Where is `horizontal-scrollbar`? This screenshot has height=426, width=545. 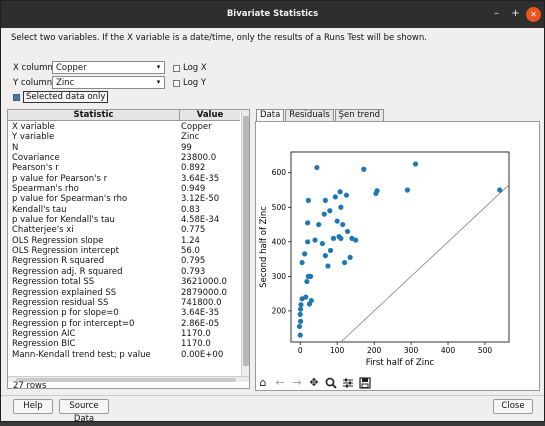 horizontal-scrollbar is located at coordinates (128, 379).